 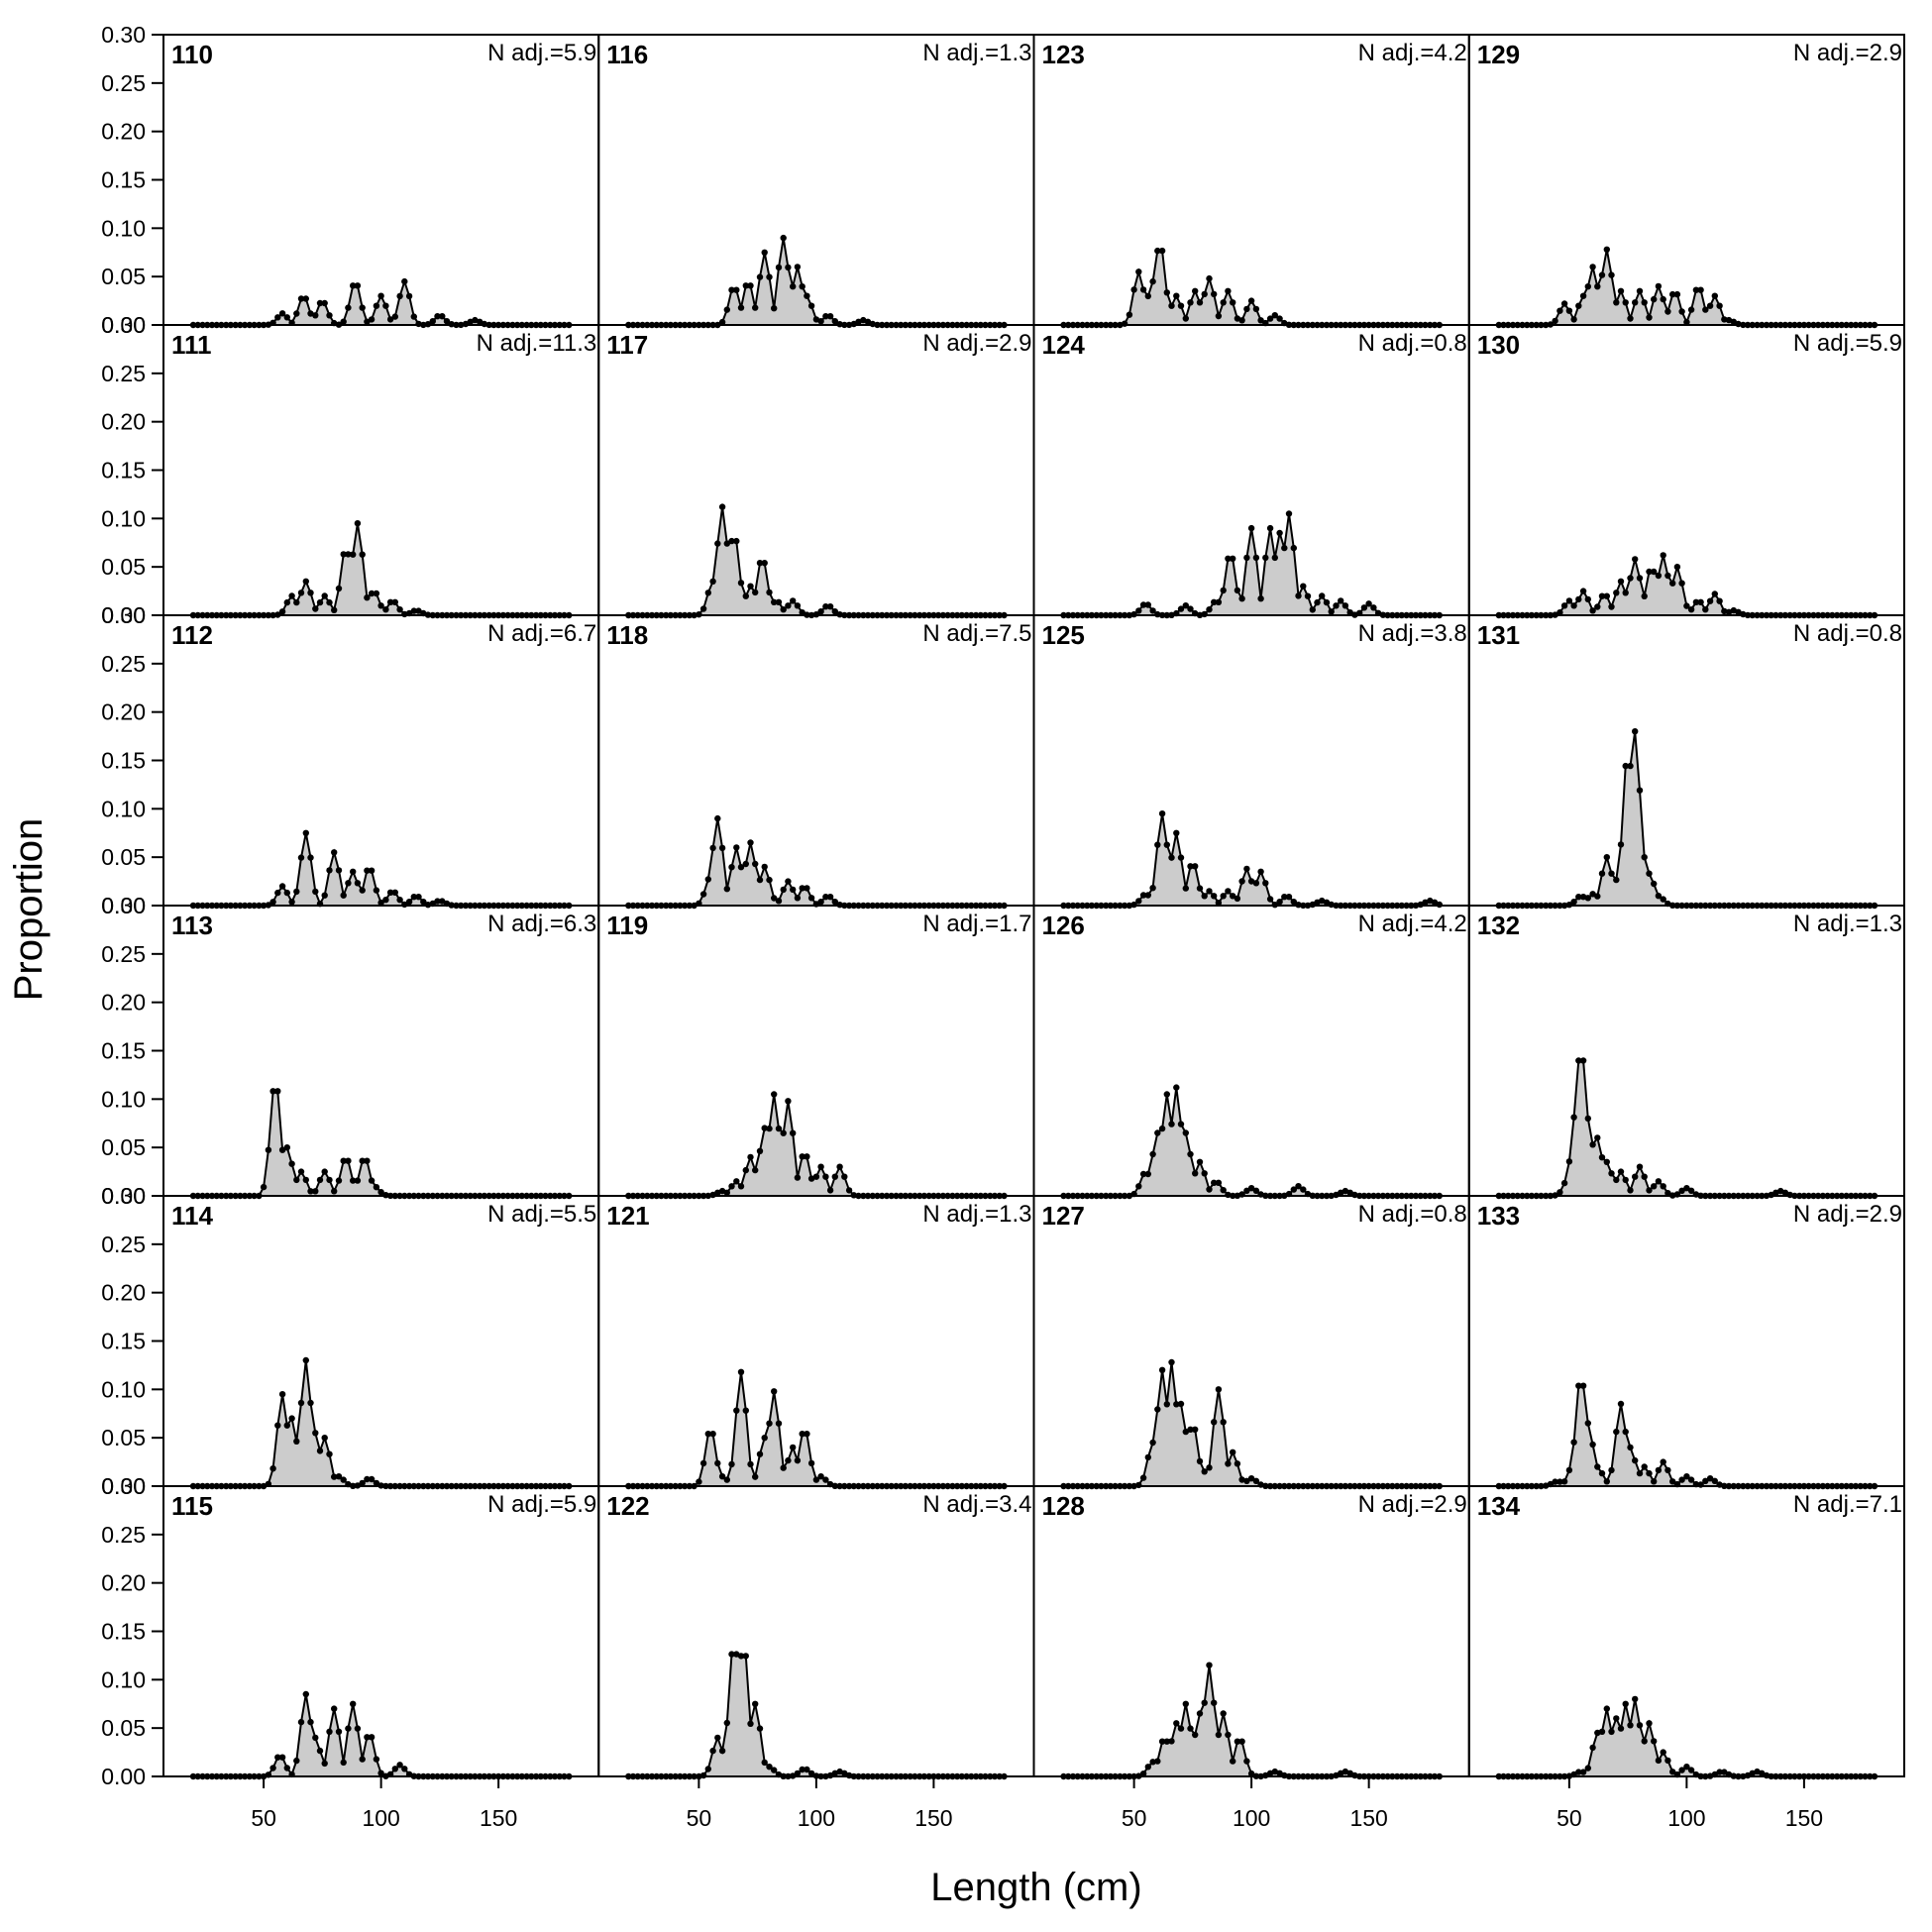 I want to click on panel-label: 130, so click(x=1499, y=345).